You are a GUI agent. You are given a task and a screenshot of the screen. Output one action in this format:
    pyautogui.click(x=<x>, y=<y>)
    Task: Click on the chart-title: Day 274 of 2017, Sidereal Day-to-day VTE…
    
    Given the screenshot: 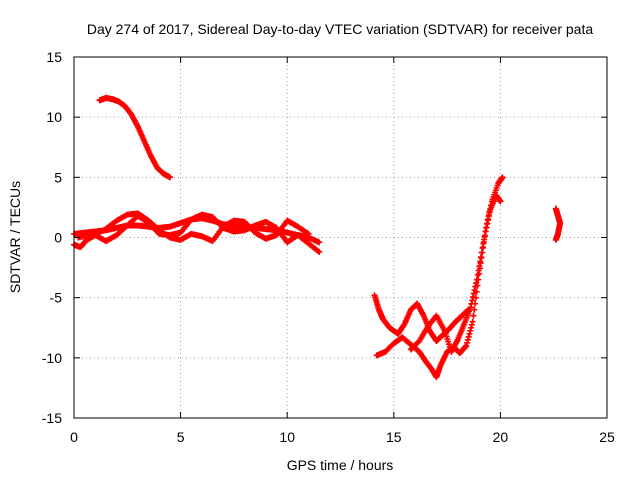 What is the action you would take?
    pyautogui.click(x=340, y=29)
    